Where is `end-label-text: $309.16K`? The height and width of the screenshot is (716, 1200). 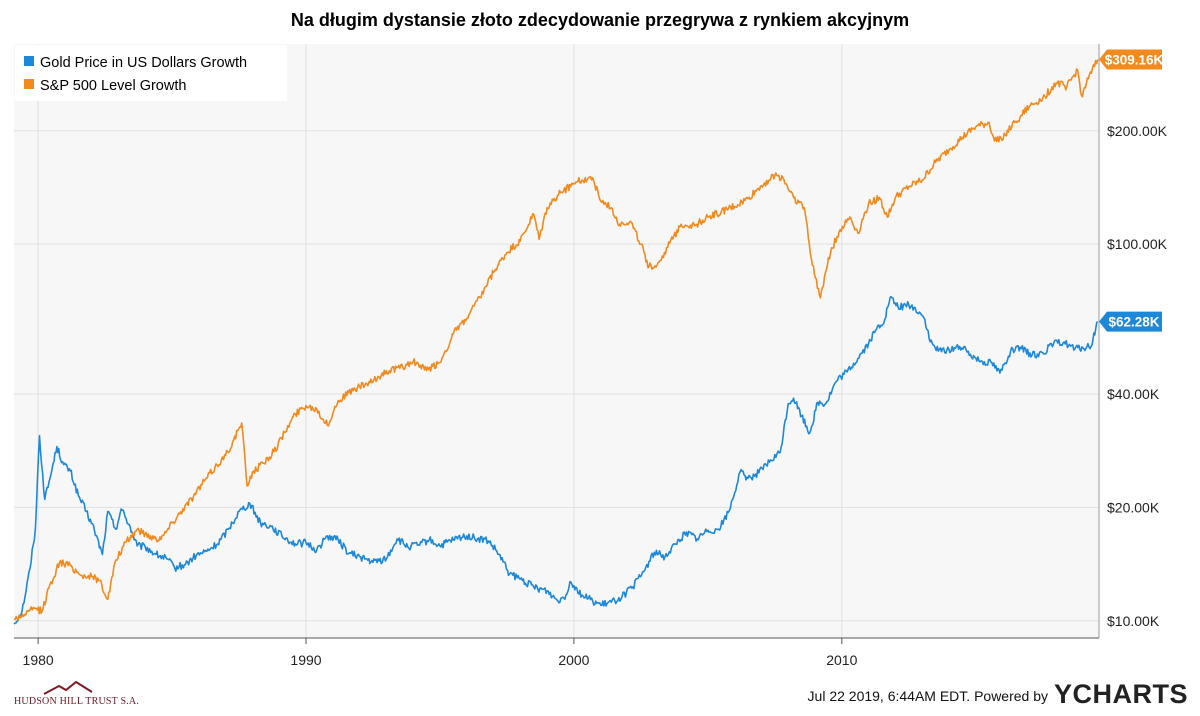
end-label-text: $309.16K is located at coordinates (1134, 60).